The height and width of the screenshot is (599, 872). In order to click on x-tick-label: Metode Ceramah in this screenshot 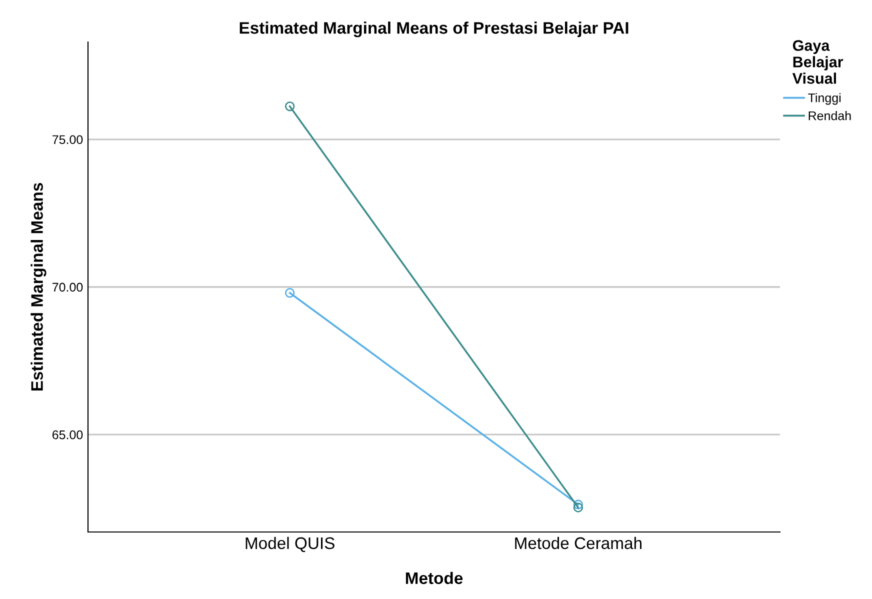, I will do `click(578, 543)`.